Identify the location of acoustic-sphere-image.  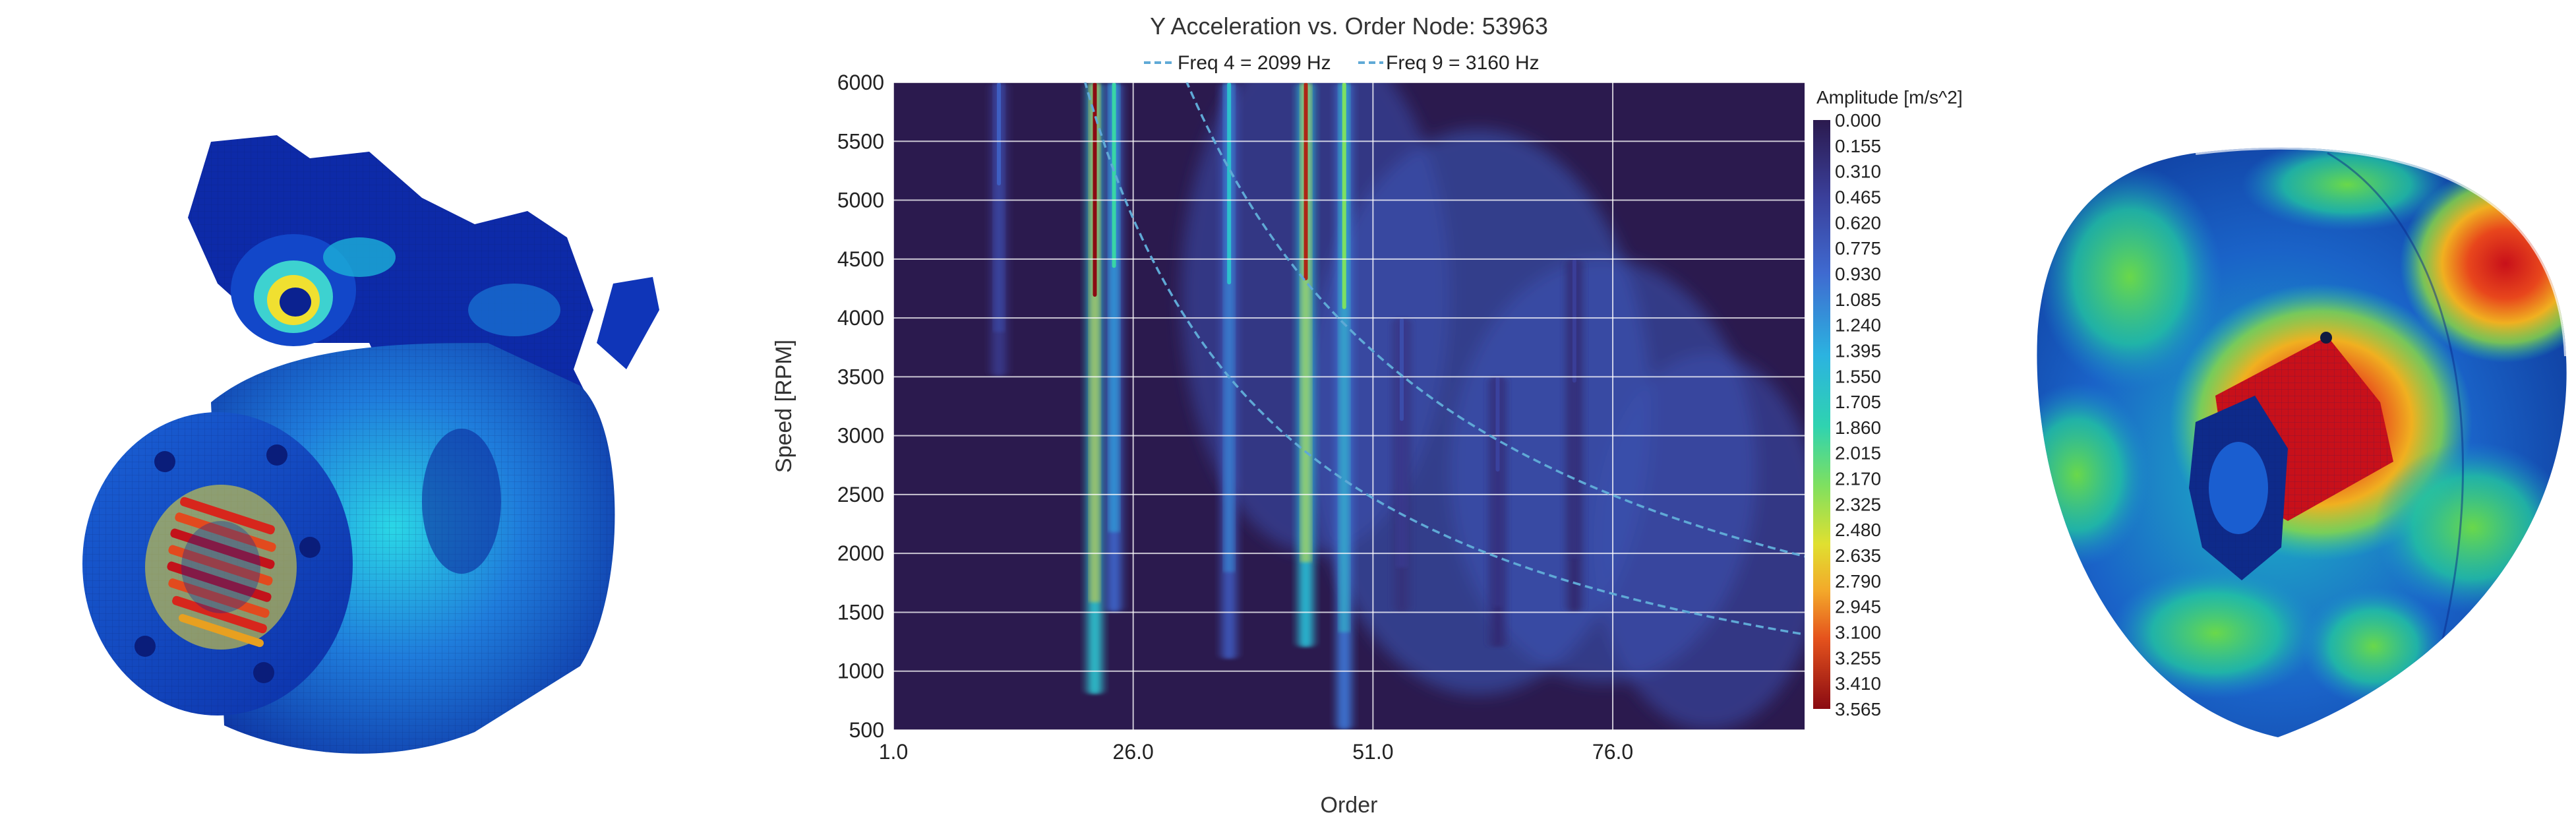
(2302, 442).